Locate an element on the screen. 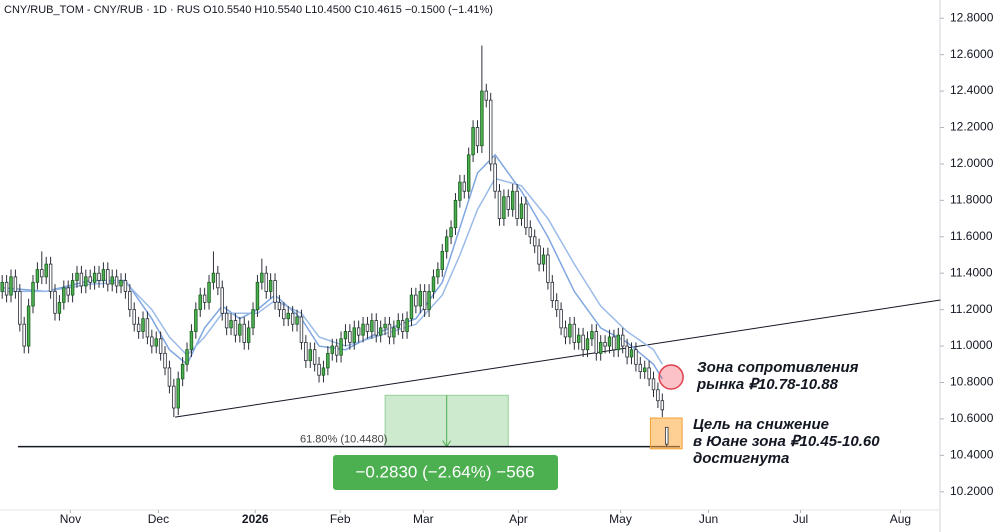 The image size is (1000, 532). x-tick-label: Aug is located at coordinates (900, 519).